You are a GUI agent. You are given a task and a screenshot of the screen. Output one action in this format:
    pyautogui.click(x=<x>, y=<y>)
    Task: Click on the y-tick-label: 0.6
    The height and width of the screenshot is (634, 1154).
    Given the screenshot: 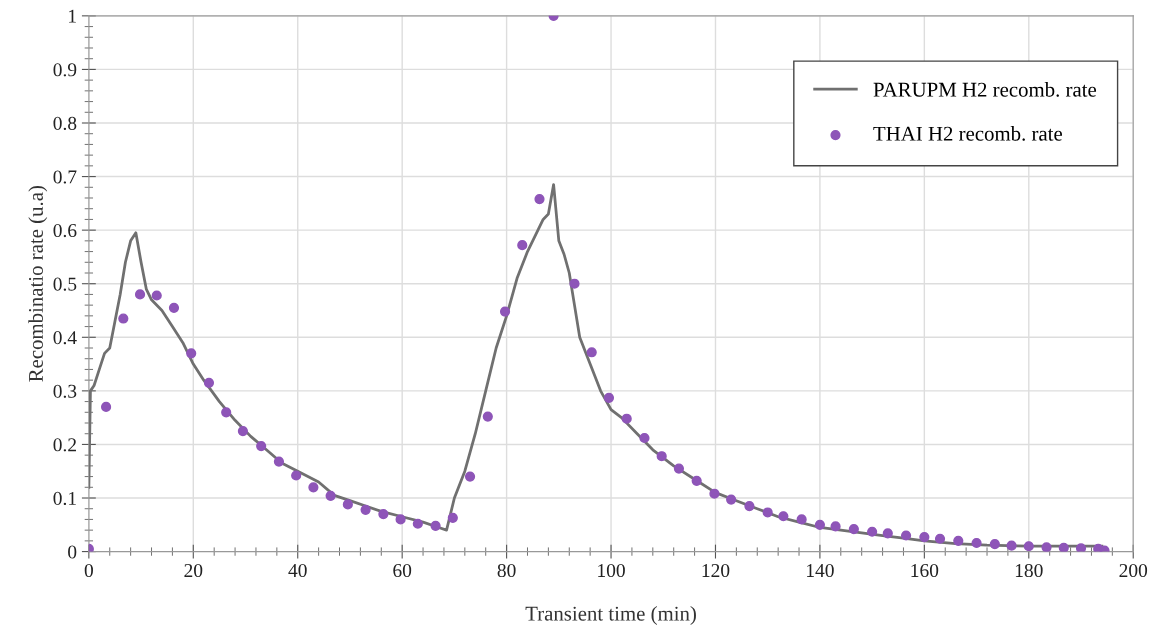 What is the action you would take?
    pyautogui.click(x=65, y=230)
    